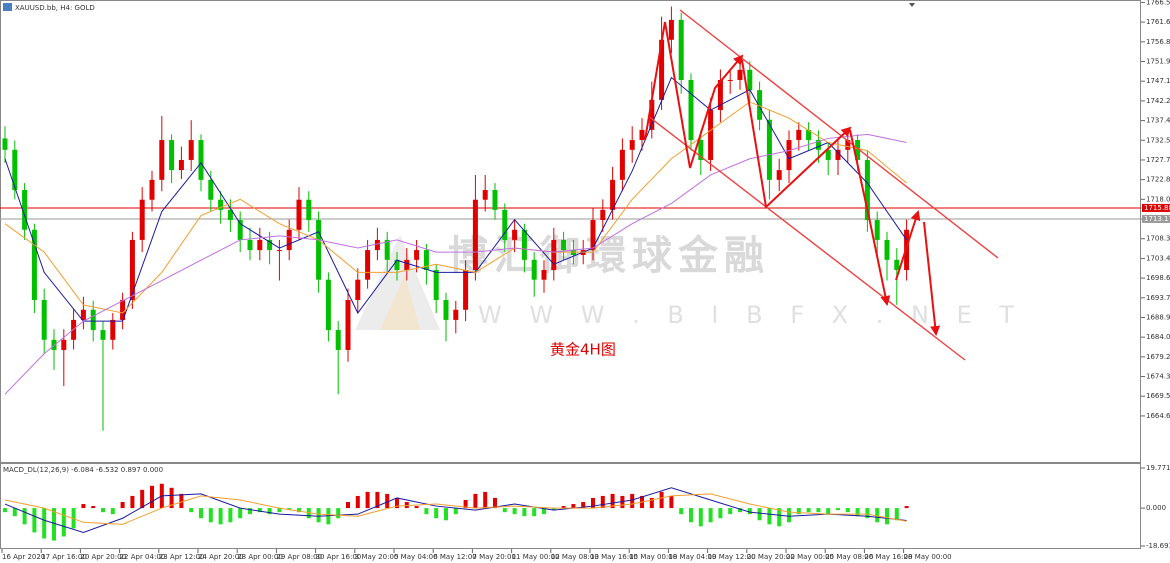 The height and width of the screenshot is (563, 1170). I want to click on x-tick-label: 28 Apr 00:00, so click(260, 557).